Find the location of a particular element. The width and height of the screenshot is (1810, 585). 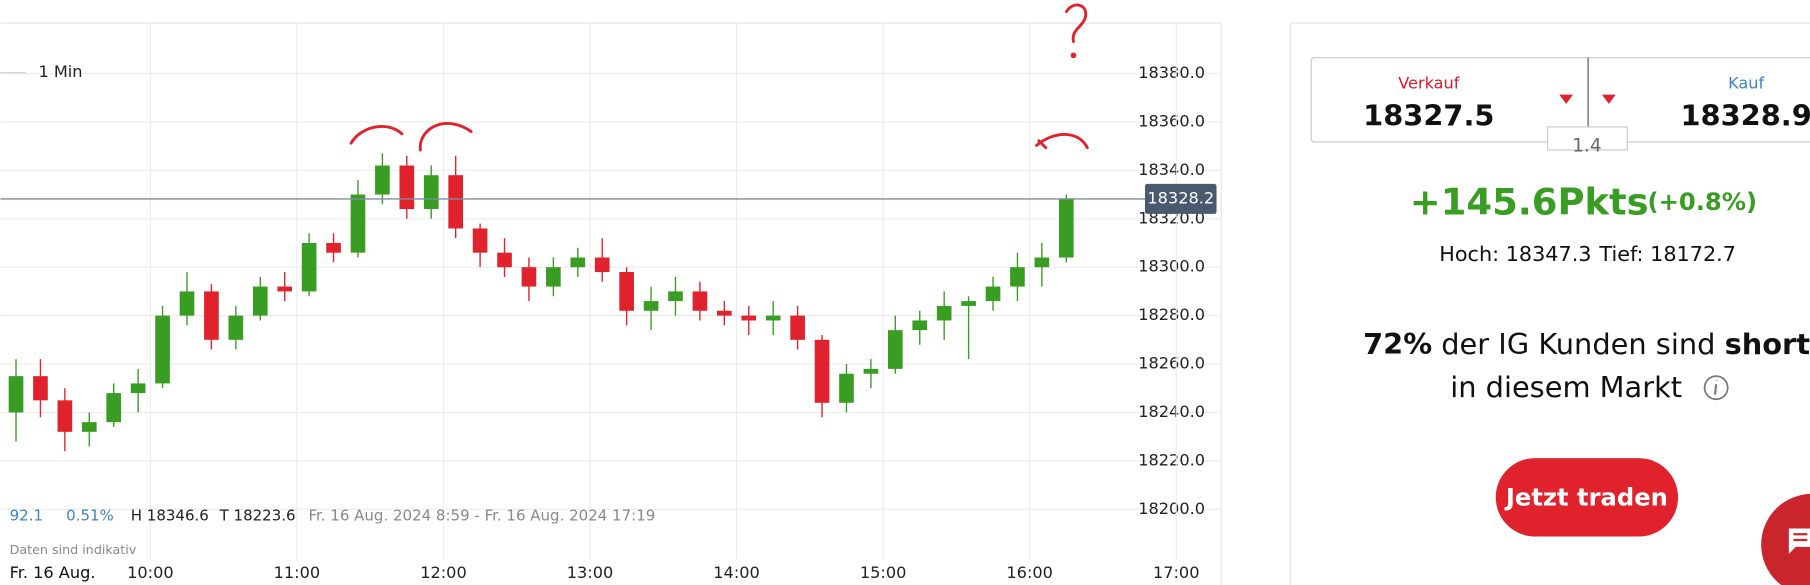

sentiment: 72% der IG Kunden sind short is located at coordinates (1586, 344).